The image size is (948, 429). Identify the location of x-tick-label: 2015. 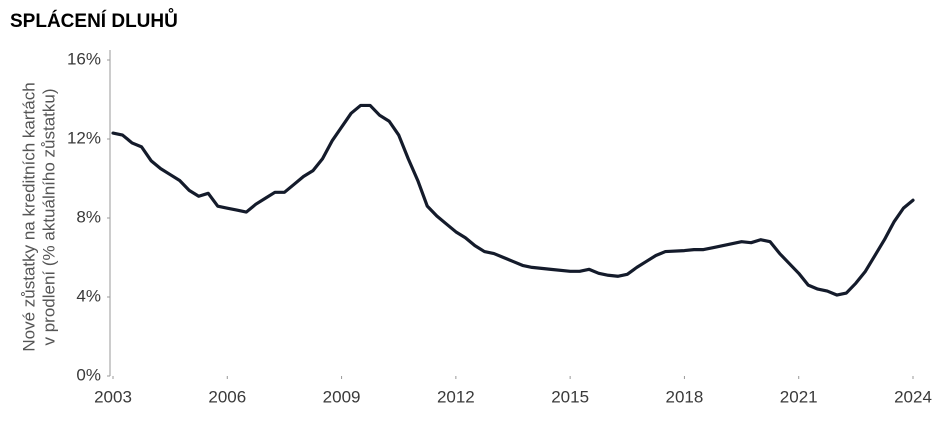
(570, 396).